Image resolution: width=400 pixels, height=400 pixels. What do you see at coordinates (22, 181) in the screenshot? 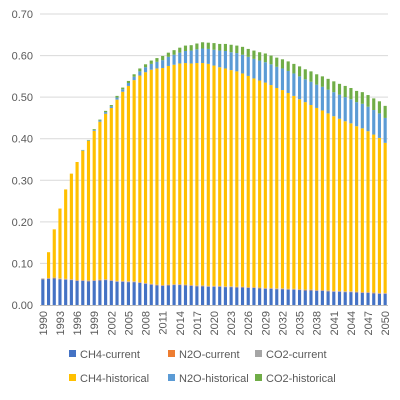
I see `y-tick-label: 0.30` at bounding box center [22, 181].